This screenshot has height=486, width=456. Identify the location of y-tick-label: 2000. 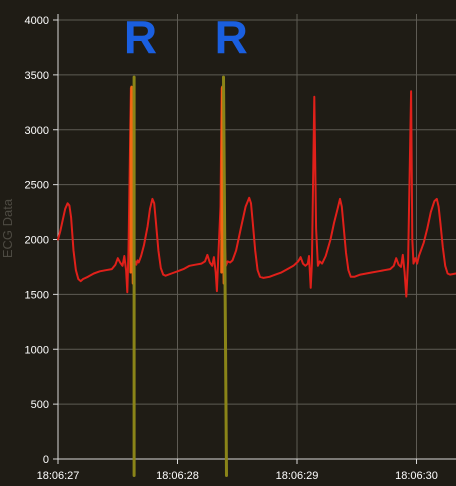
(37, 241).